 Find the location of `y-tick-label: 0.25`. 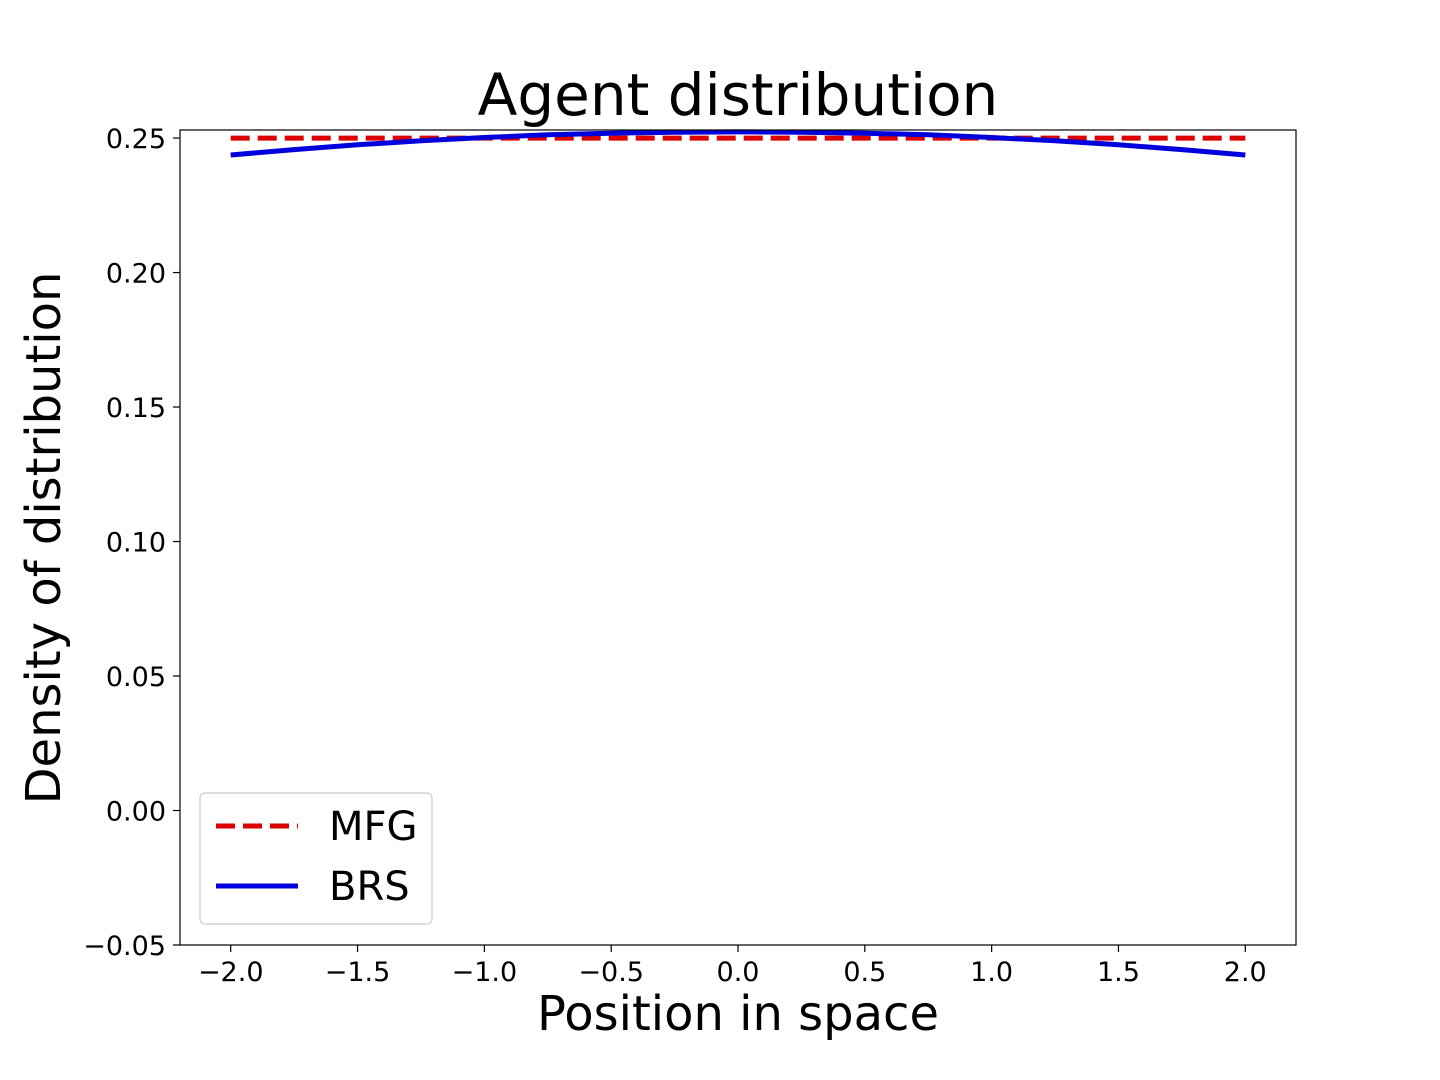

y-tick-label: 0.25 is located at coordinates (136, 139).